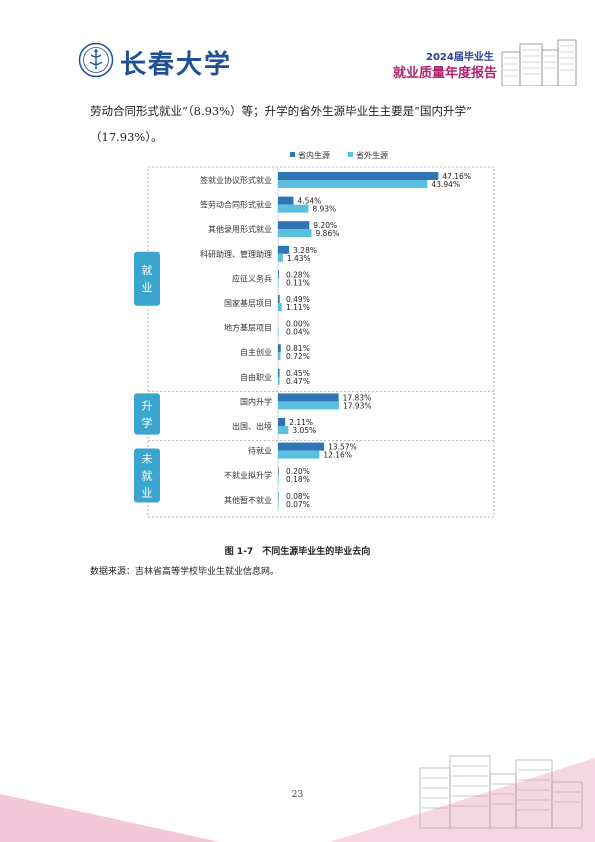  I want to click on data-label-series1: 0.08%, so click(298, 496).